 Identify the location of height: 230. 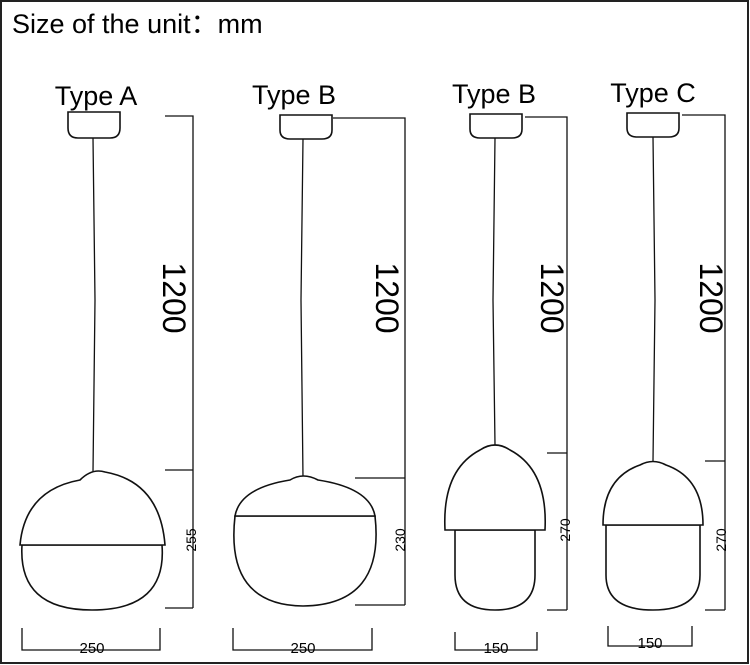
(400, 540).